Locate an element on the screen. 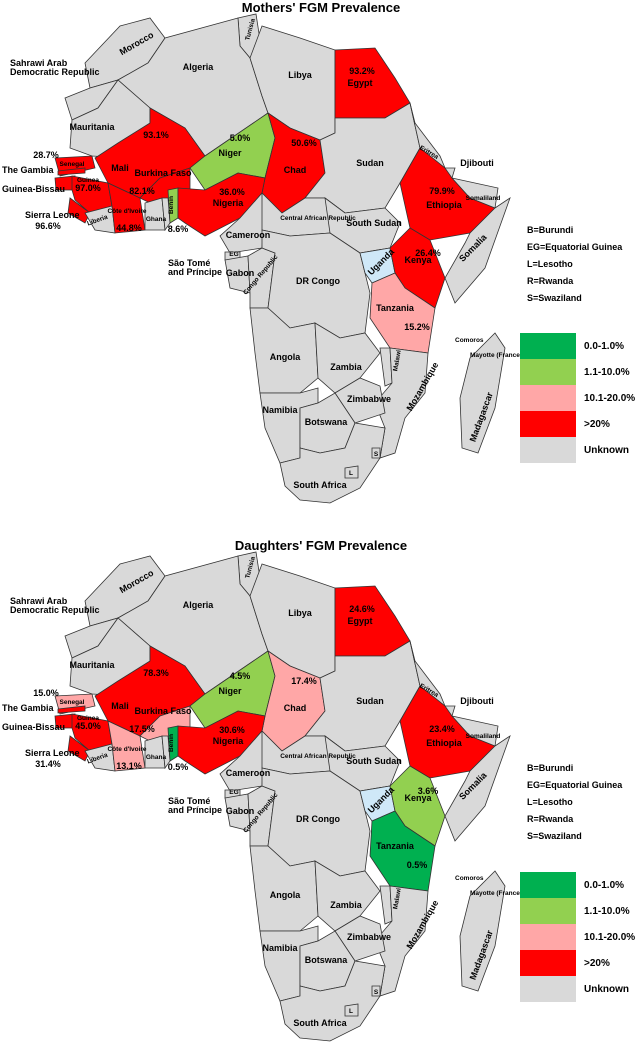 The image size is (642, 1058). legend-label: 0.0-1.0% is located at coordinates (604, 885).